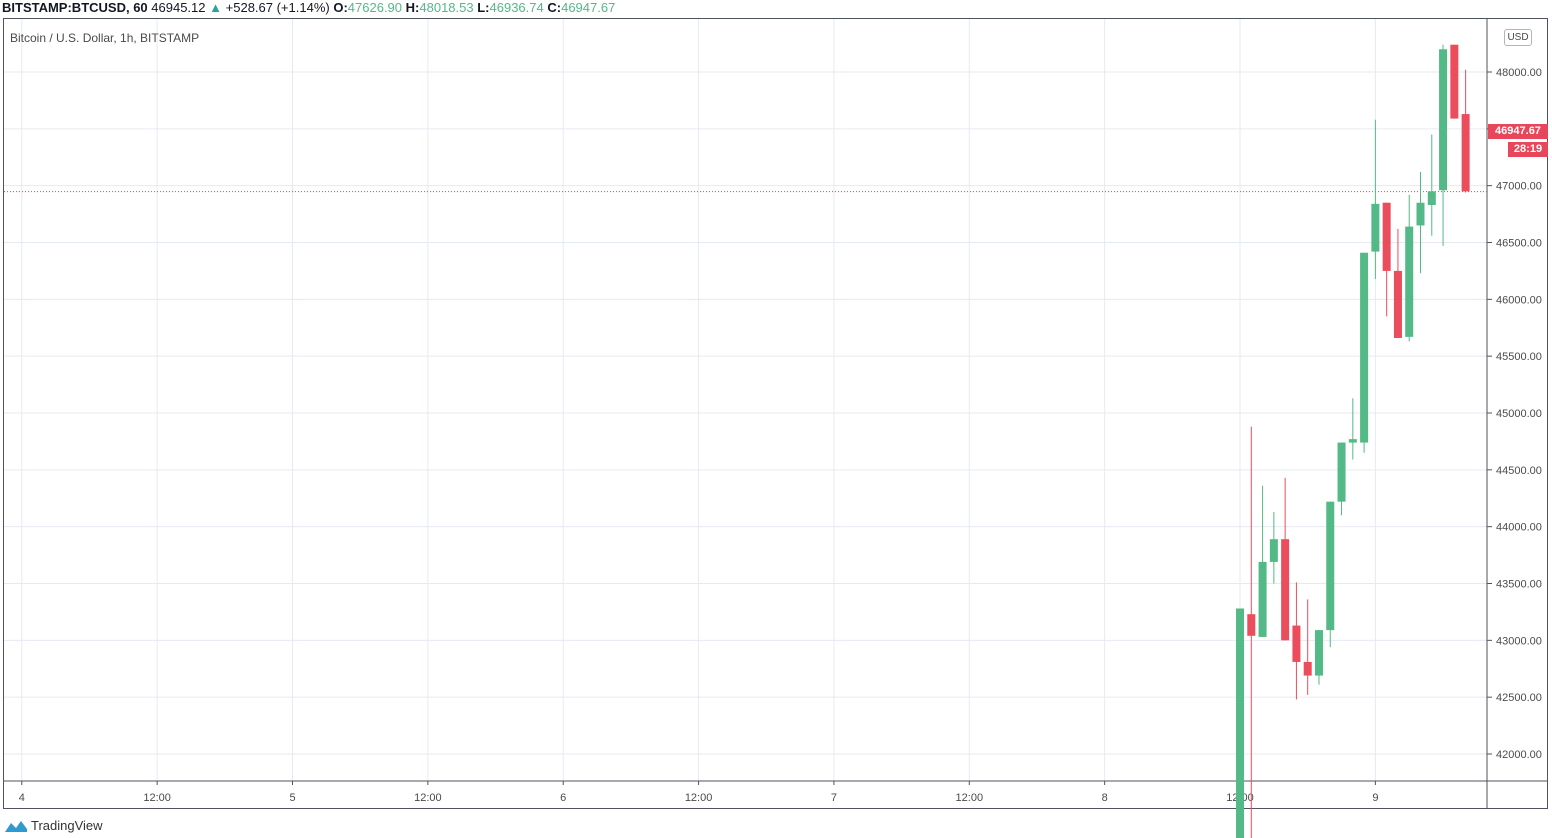 The image size is (1552, 838). What do you see at coordinates (1519, 471) in the screenshot?
I see `price-axis-label: 44500.00` at bounding box center [1519, 471].